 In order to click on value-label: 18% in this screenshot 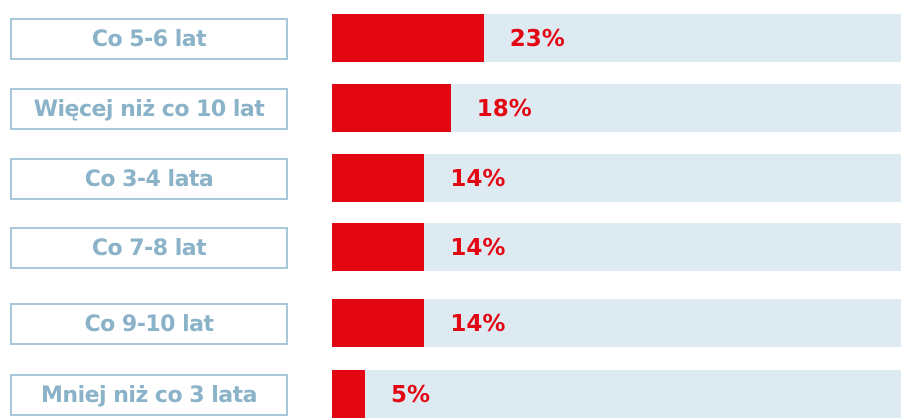, I will do `click(504, 109)`.